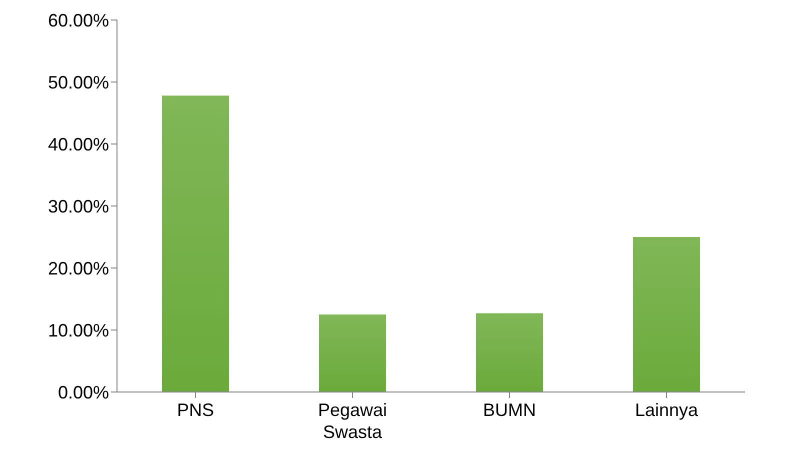 The image size is (795, 472). What do you see at coordinates (353, 421) in the screenshot?
I see `x-tick-label: Pegawai Swasta` at bounding box center [353, 421].